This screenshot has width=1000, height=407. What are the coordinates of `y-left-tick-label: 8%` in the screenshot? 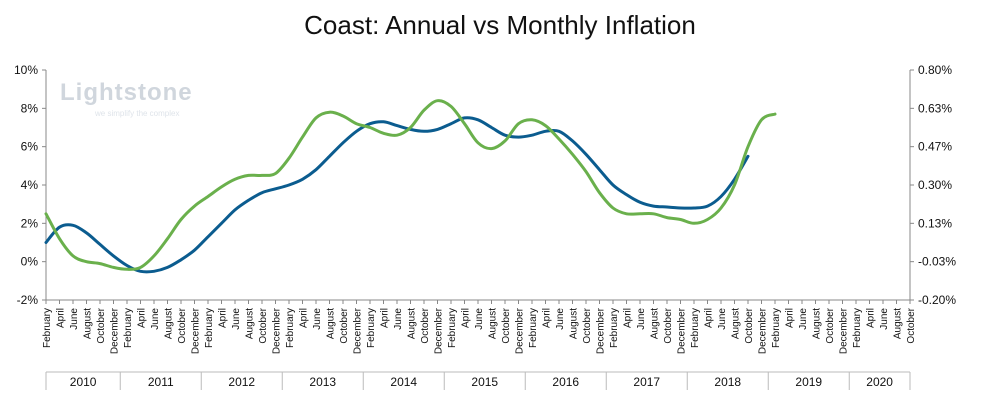 It's located at (30, 108).